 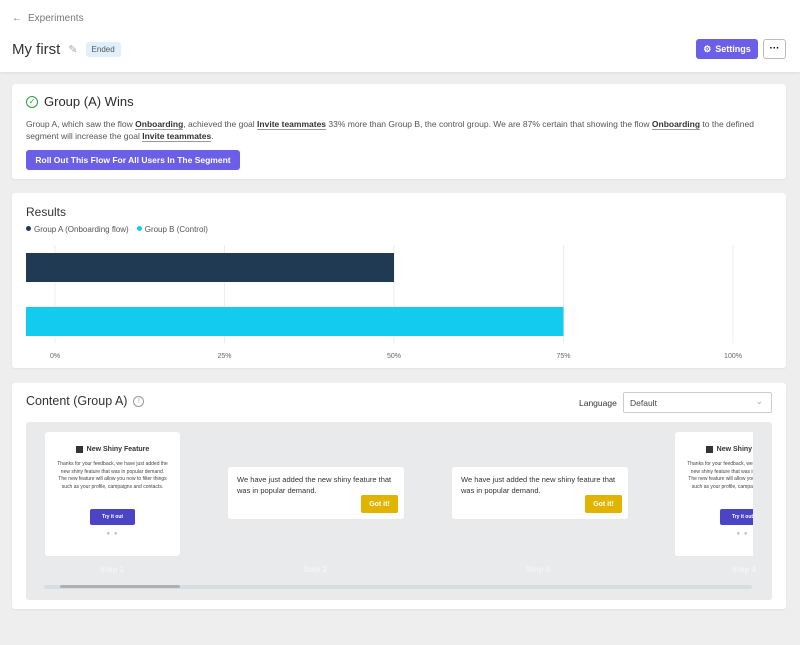 I want to click on status-badge: Ended, so click(x=103, y=49).